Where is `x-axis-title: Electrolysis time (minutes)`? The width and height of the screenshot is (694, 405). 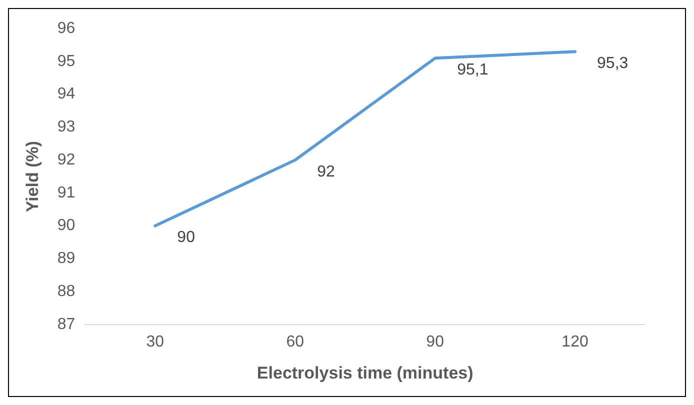 x-axis-title: Electrolysis time (minutes) is located at coordinates (365, 372).